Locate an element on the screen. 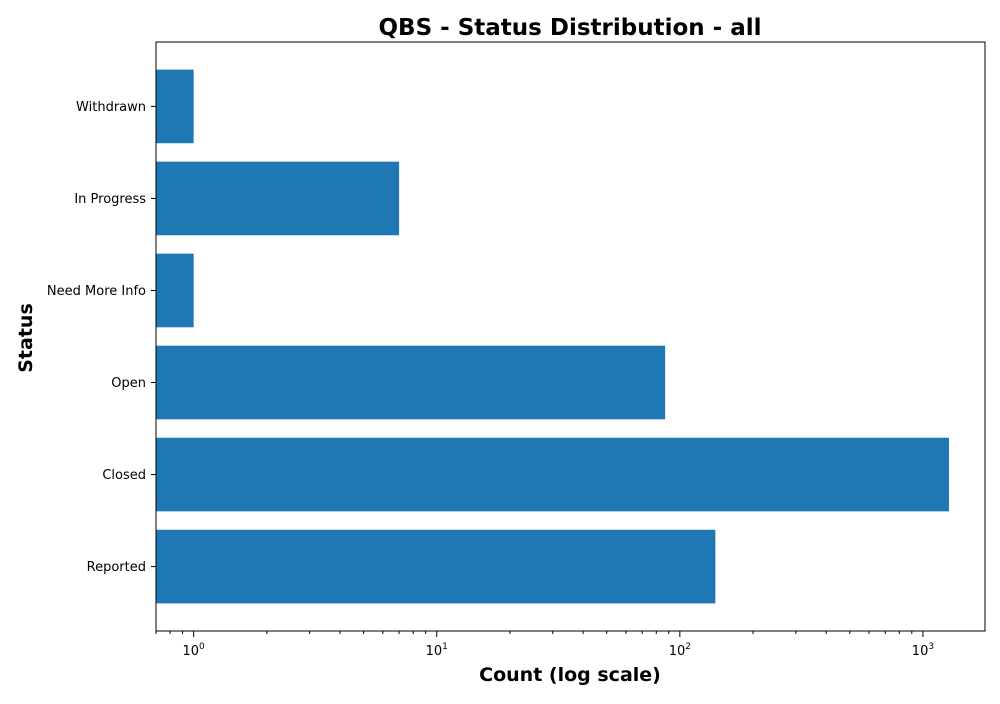 The width and height of the screenshot is (1000, 704). bar-in-progress is located at coordinates (278, 198).